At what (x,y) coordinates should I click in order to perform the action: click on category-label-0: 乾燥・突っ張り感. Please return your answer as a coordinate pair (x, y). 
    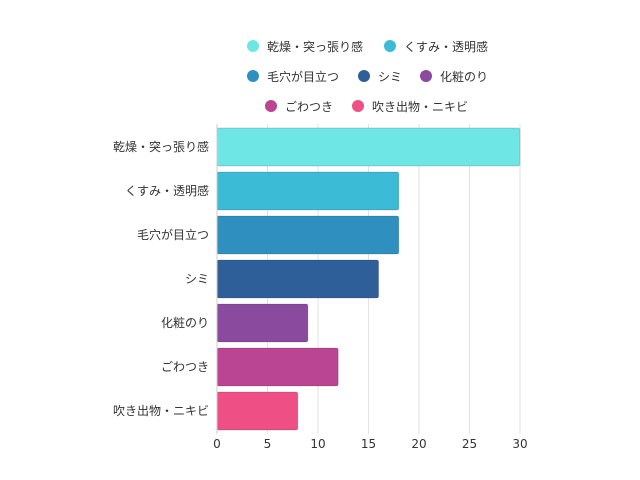
    Looking at the image, I should click on (161, 146).